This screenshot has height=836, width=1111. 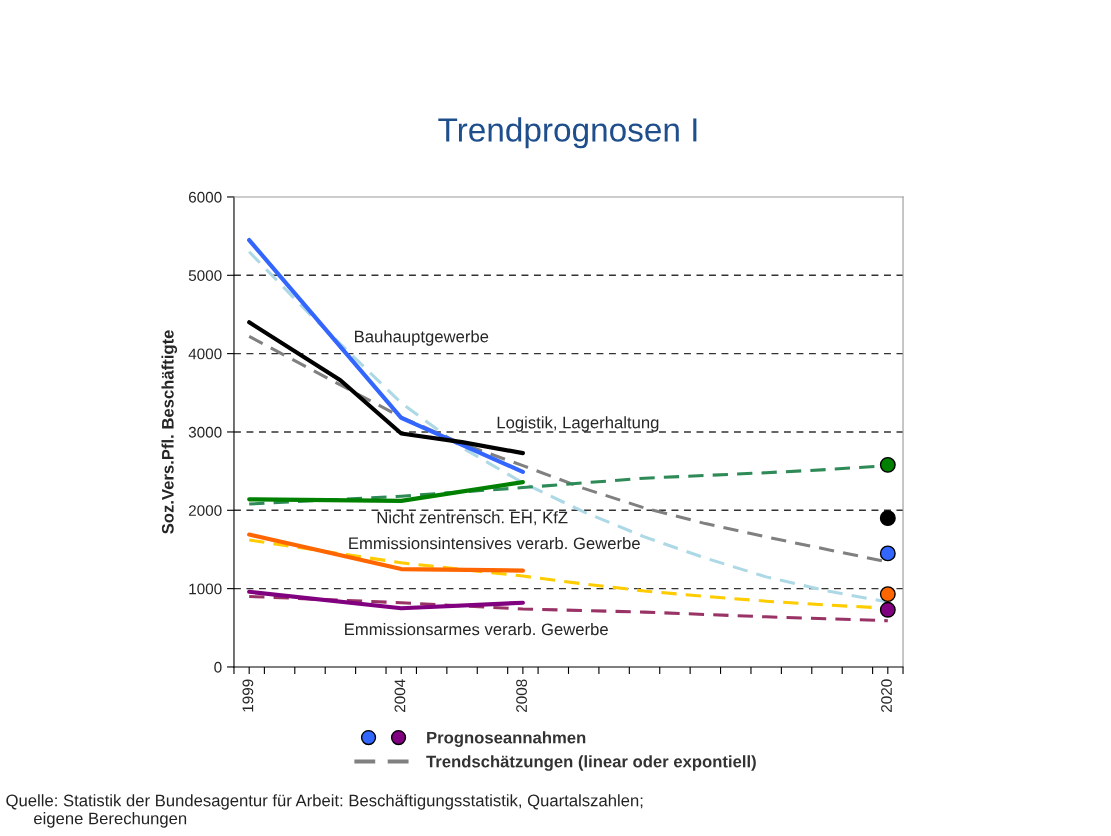 What do you see at coordinates (568, 608) in the screenshot?
I see `line-series` at bounding box center [568, 608].